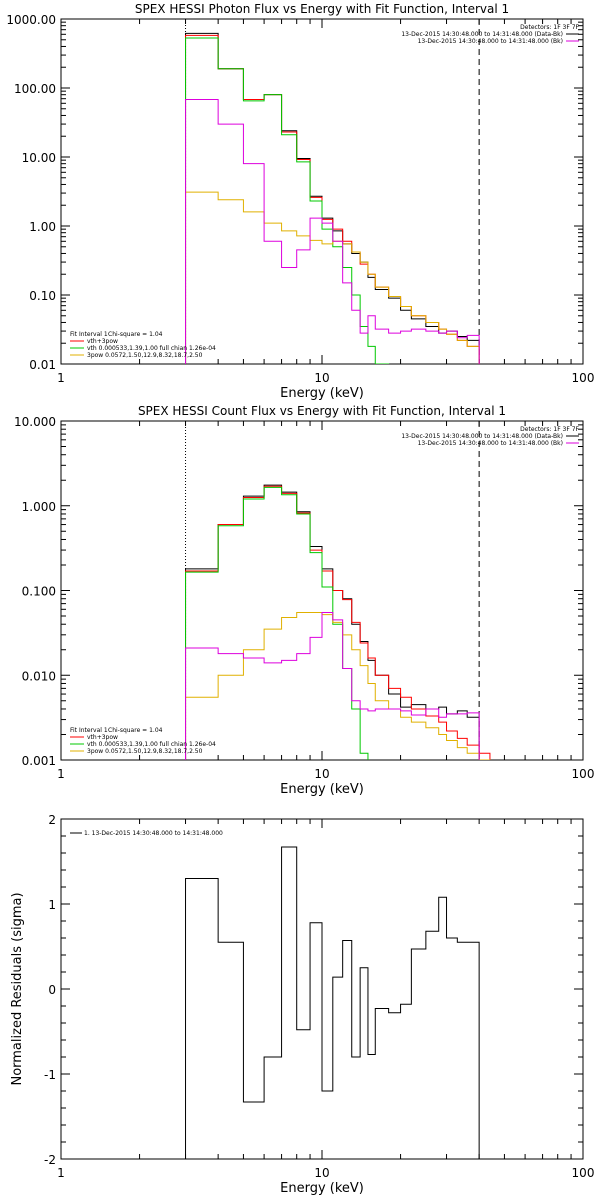 The image size is (600, 1200). Describe the element at coordinates (52, 820) in the screenshot. I see `y-tick-label: 2` at that location.